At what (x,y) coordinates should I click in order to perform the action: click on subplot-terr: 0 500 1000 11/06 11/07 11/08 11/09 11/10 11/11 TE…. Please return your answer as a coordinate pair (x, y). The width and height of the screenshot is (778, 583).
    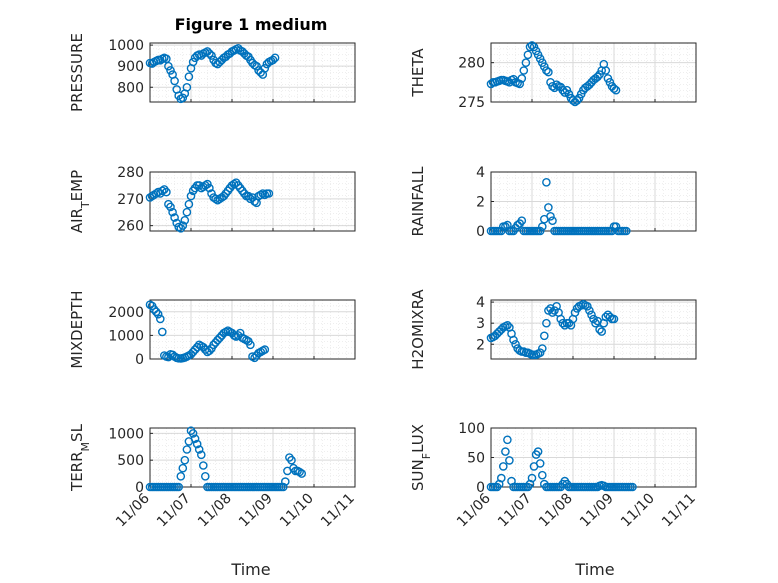
    Looking at the image, I should click on (213, 476).